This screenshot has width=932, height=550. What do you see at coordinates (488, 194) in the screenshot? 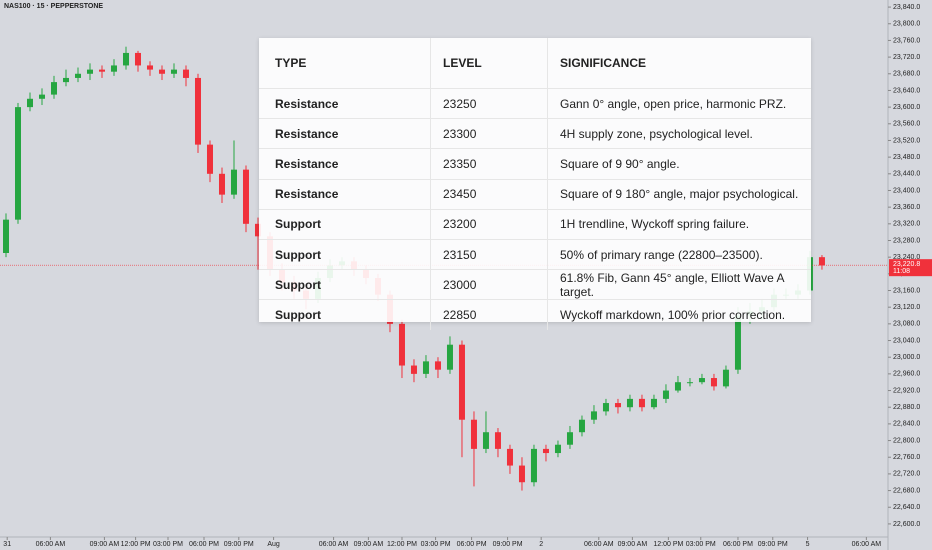
I see `table-cell: 23450` at bounding box center [488, 194].